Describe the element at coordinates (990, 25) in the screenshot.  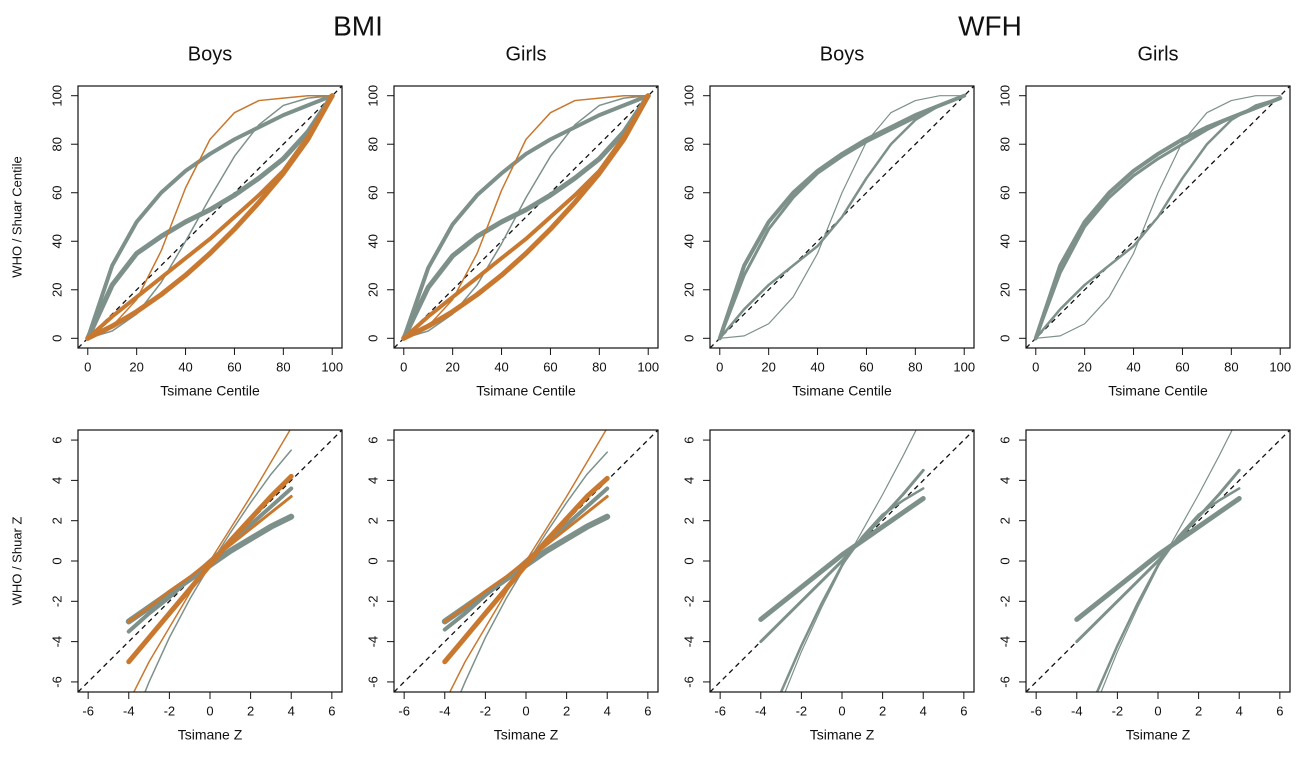
I see `section-title: WFH` at that location.